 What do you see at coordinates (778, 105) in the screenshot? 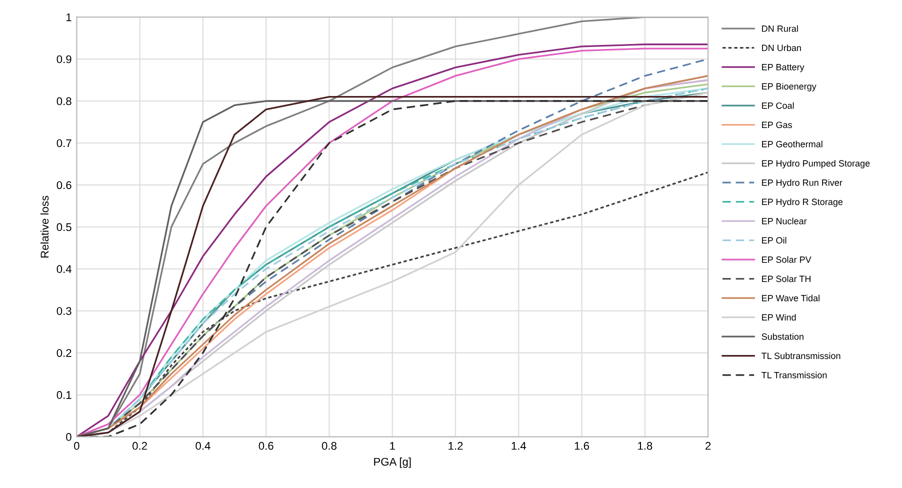
I see `legend-label: EP Coal` at bounding box center [778, 105].